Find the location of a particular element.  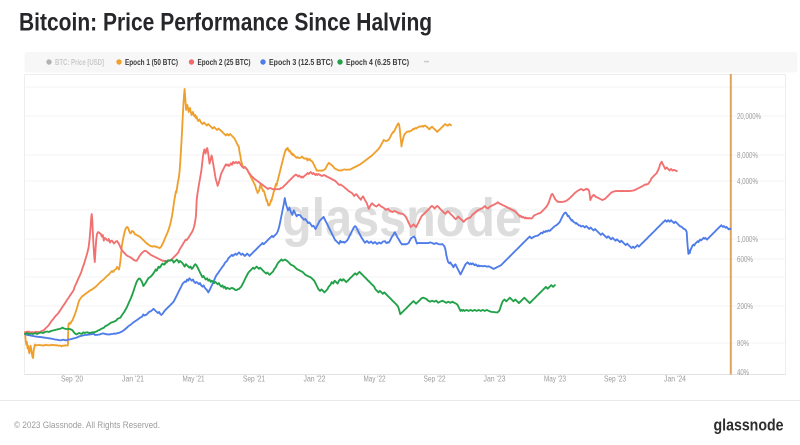

svg-text: Sep '20 is located at coordinates (72, 379).